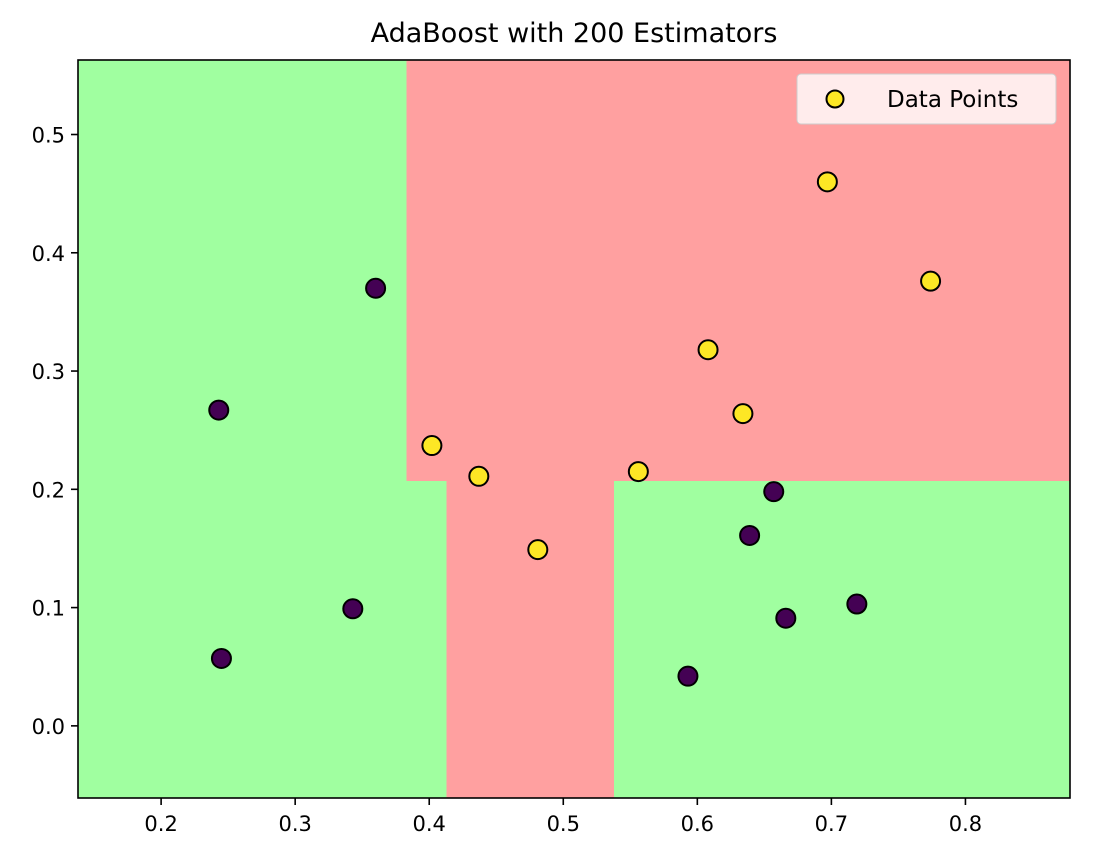 The width and height of the screenshot is (1101, 860). I want to click on x-tick-label: 0.6, so click(697, 824).